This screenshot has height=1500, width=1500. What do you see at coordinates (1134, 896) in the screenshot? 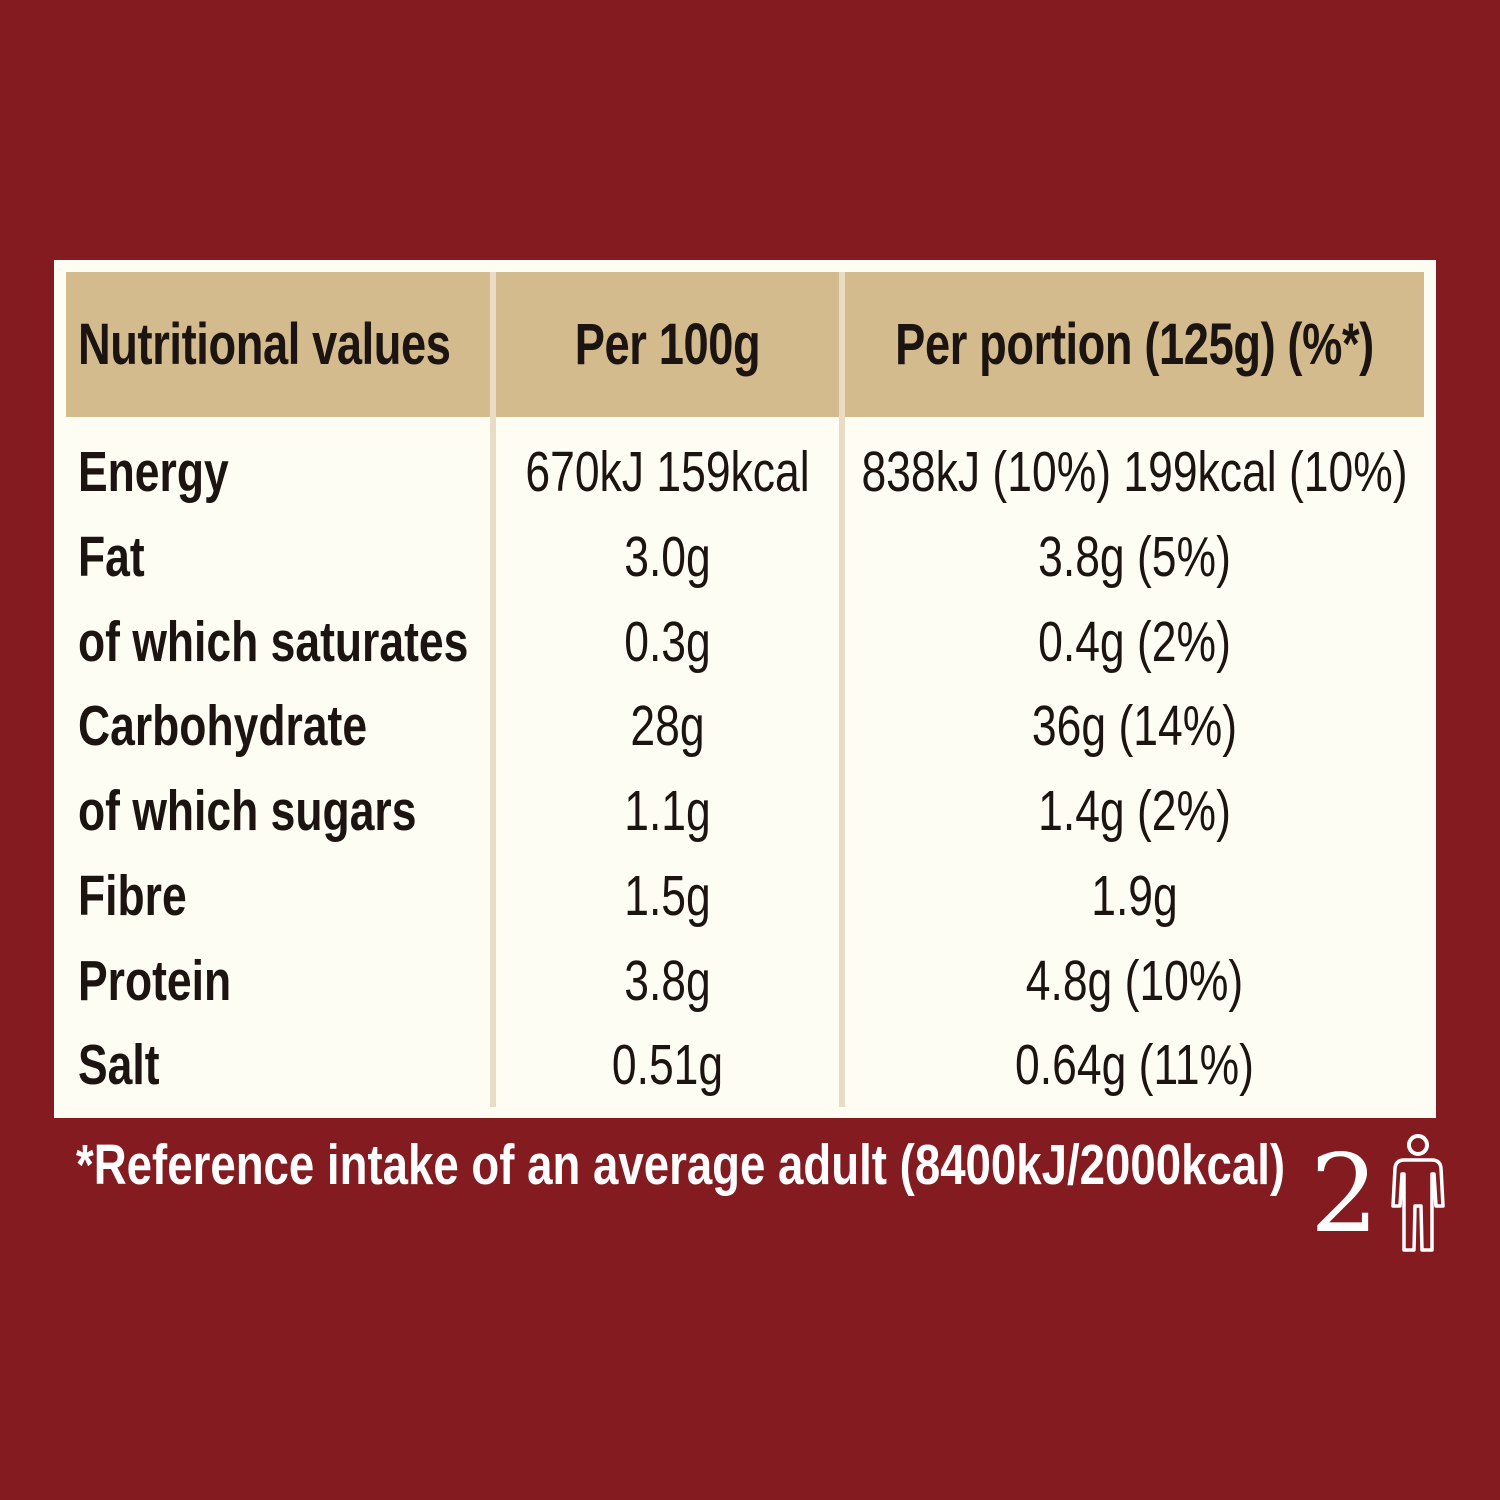
I see `row-per-portion: 1.9g` at bounding box center [1134, 896].